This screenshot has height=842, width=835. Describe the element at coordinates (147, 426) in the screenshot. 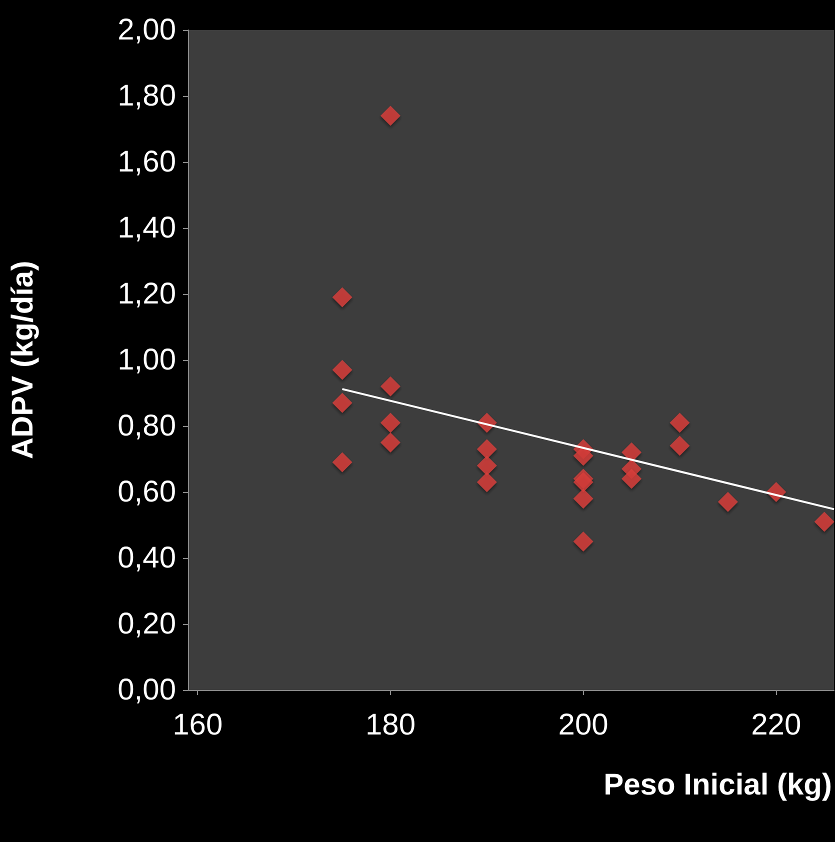

I see `y-tick-label: 0,80` at that location.